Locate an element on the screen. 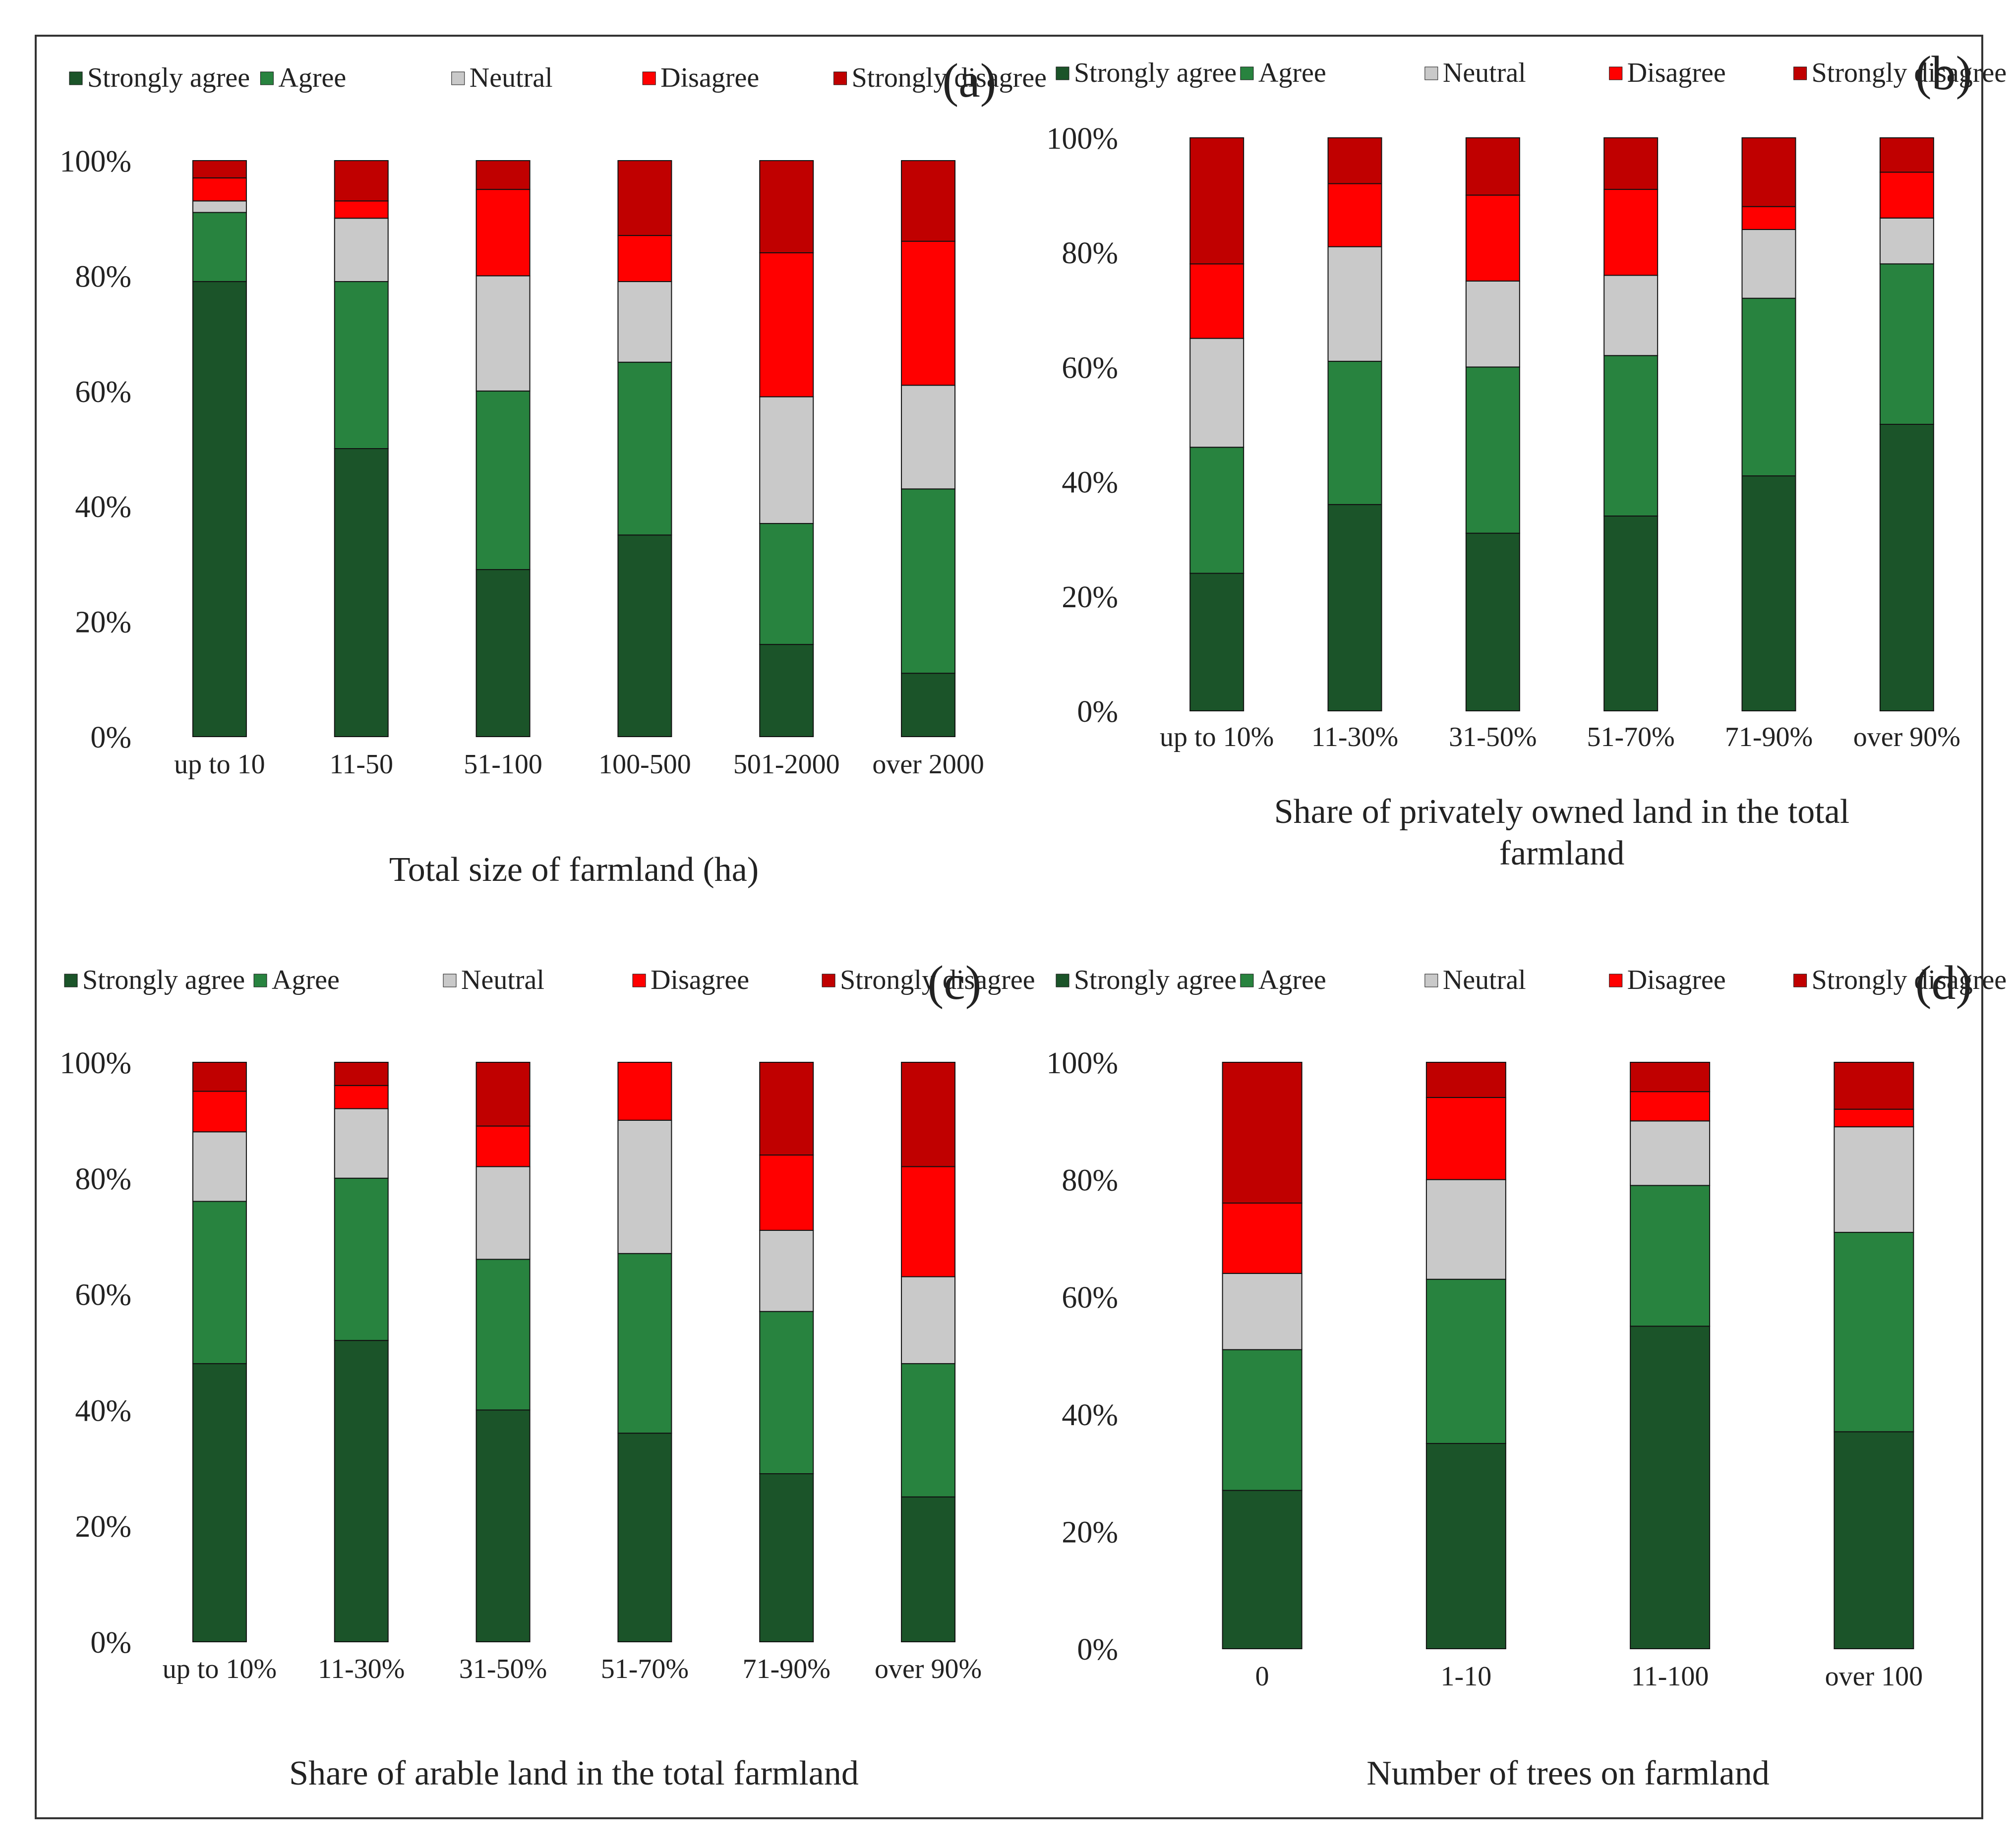 Image resolution: width=2015 pixels, height=1848 pixels. legend-label-a-3: Disagree is located at coordinates (709, 77).